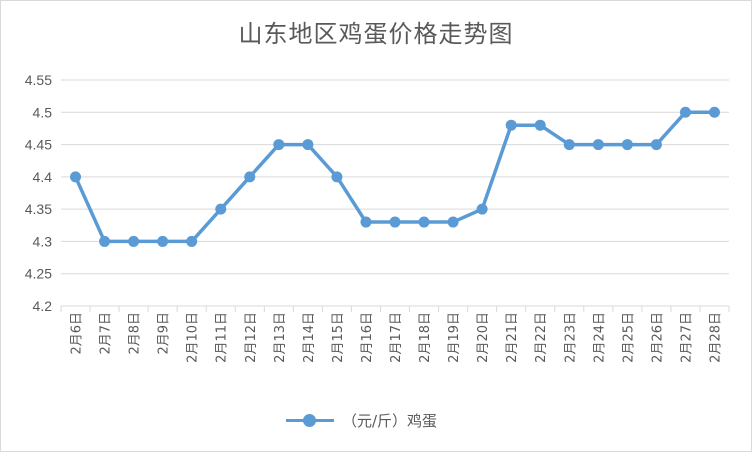  Describe the element at coordinates (135, 333) in the screenshot. I see `x-tick-label: 2月8日` at that location.